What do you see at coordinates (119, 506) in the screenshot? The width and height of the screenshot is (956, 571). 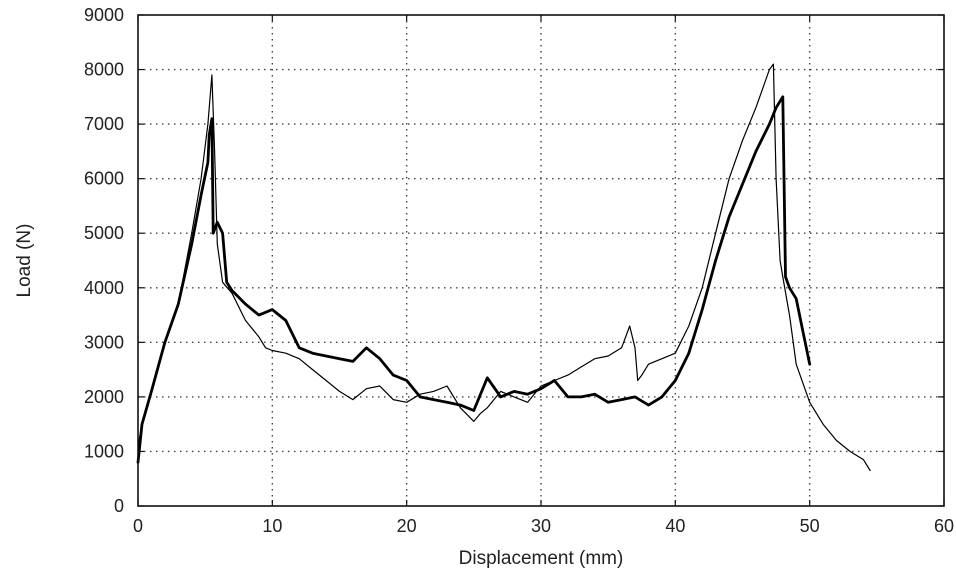 I see `y-tick-label: 0` at bounding box center [119, 506].